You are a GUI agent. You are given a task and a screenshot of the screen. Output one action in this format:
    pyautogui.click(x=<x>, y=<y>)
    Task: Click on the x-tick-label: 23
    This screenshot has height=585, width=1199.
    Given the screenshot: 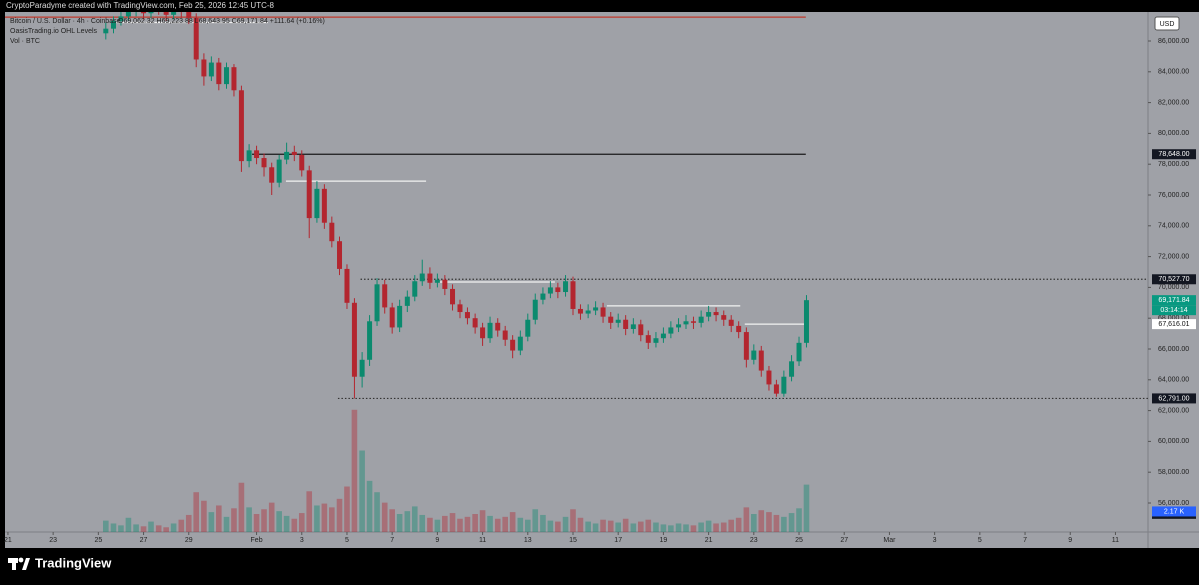 What is the action you would take?
    pyautogui.click(x=53, y=540)
    